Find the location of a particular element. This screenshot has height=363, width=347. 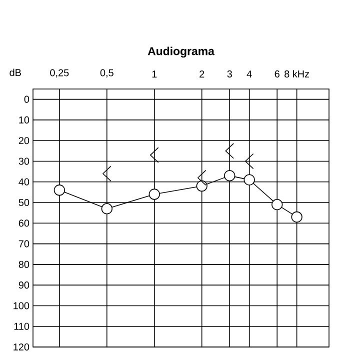

x-tick-label: 8 kHz is located at coordinates (297, 74).